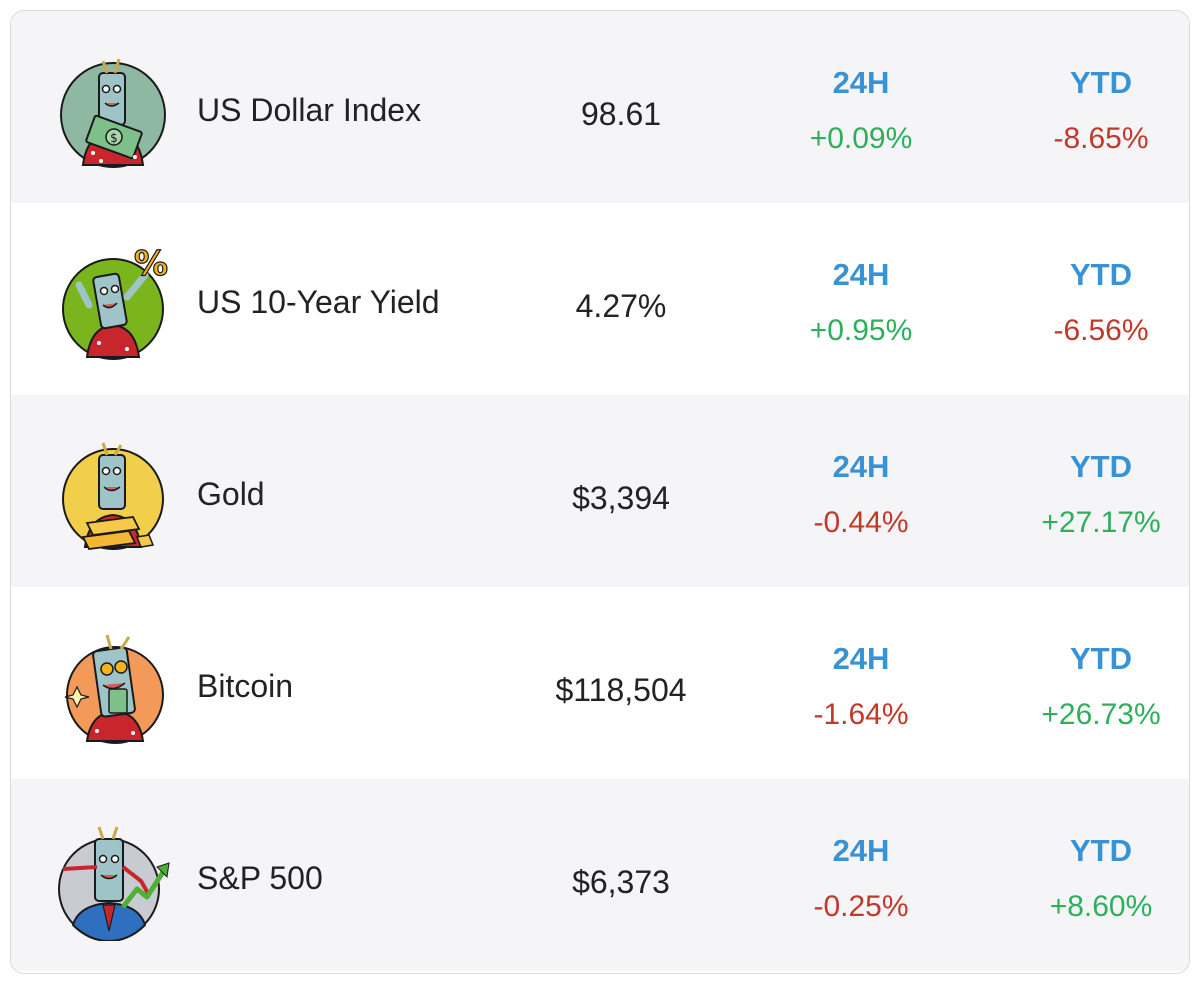  Describe the element at coordinates (621, 498) in the screenshot. I see `asset-price: $3,394` at that location.